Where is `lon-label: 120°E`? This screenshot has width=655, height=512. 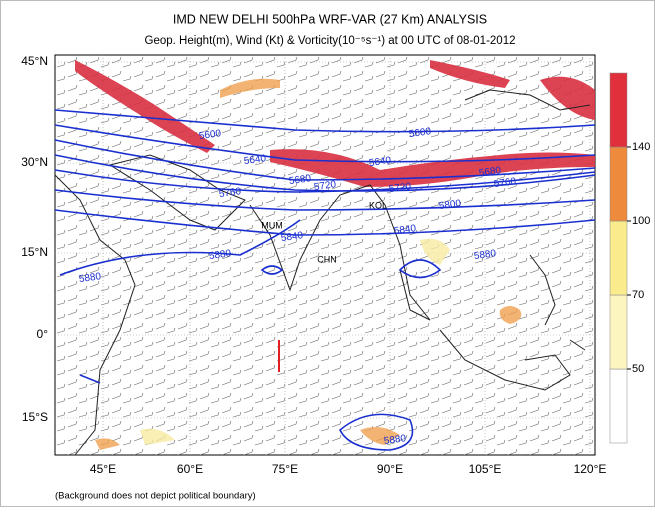 lon-label: 120°E is located at coordinates (590, 469).